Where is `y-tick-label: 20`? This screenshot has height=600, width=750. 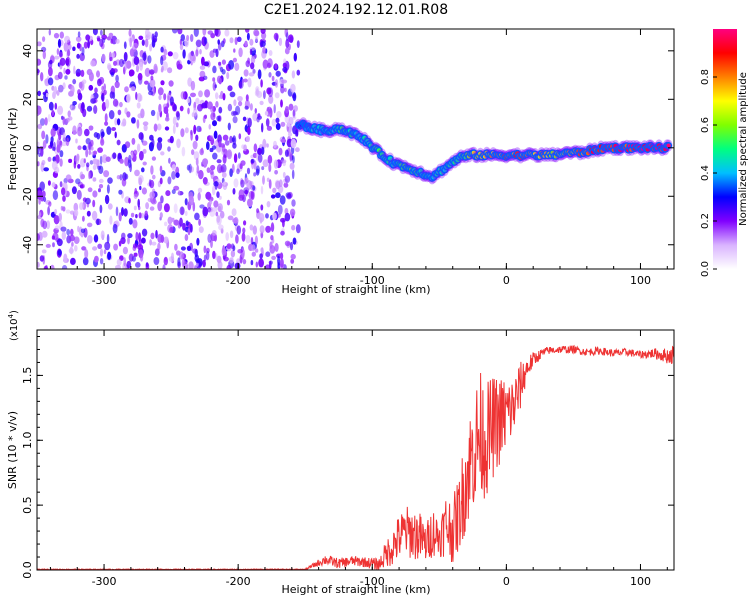
y-tick-label: 20 is located at coordinates (27, 99).